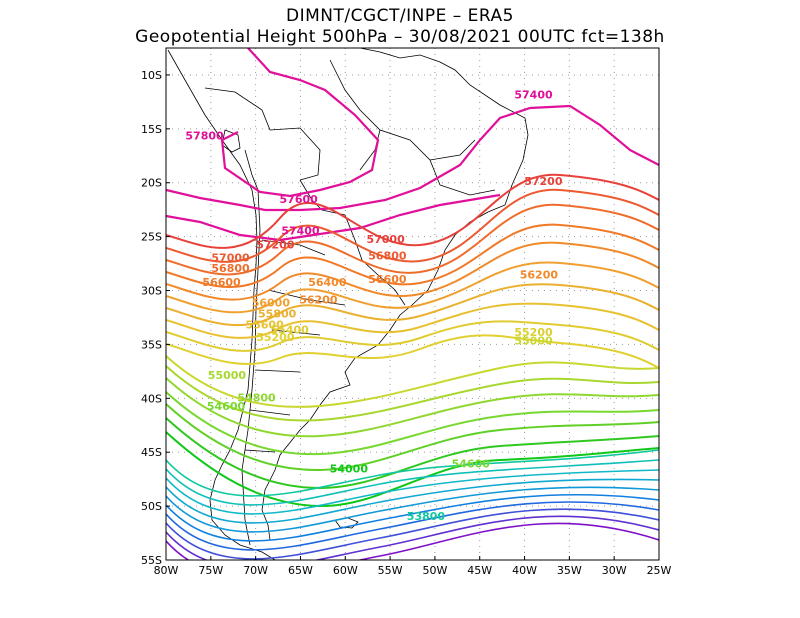  I want to click on lon-tick-label: 70W, so click(255, 570).